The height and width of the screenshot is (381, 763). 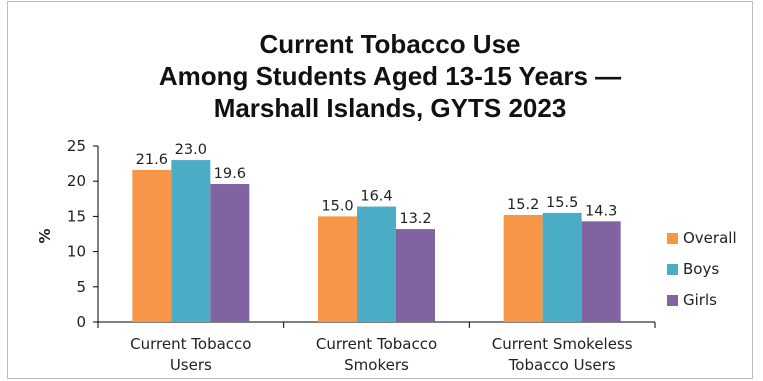 What do you see at coordinates (81, 287) in the screenshot?
I see `y-tick-label: 5` at bounding box center [81, 287].